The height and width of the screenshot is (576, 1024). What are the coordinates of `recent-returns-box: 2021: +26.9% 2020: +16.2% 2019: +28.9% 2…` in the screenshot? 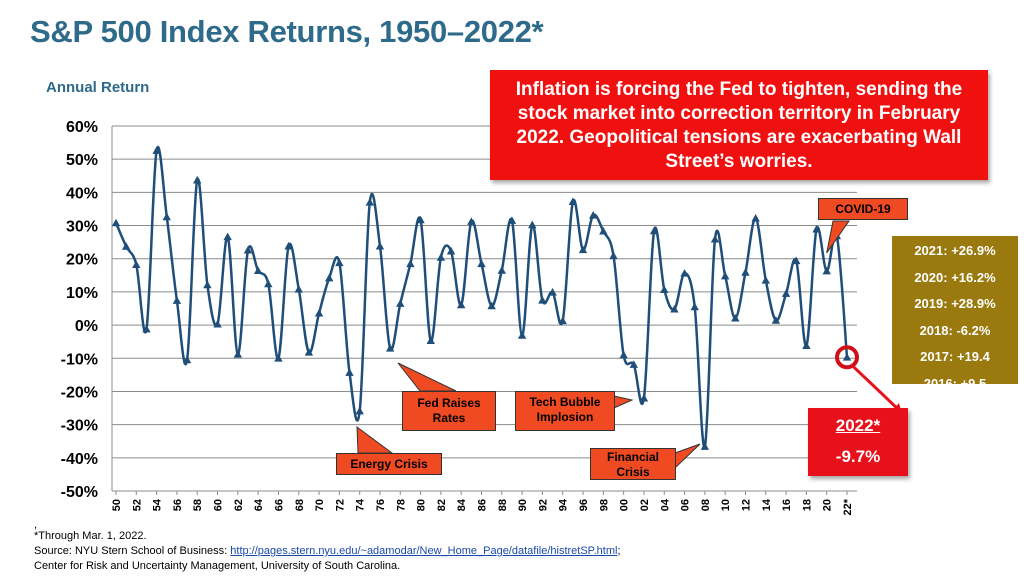 It's located at (955, 313).